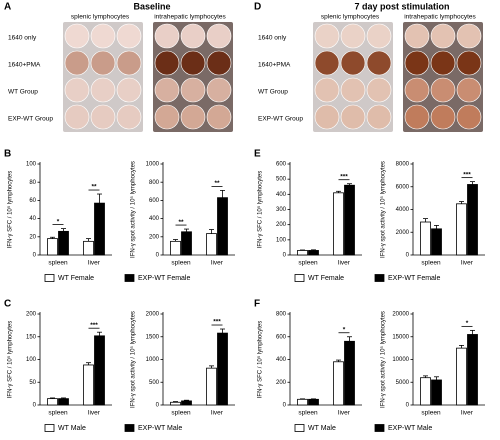  Describe the element at coordinates (281, 210) in the screenshot. I see `y-tick-label: 300` at that location.